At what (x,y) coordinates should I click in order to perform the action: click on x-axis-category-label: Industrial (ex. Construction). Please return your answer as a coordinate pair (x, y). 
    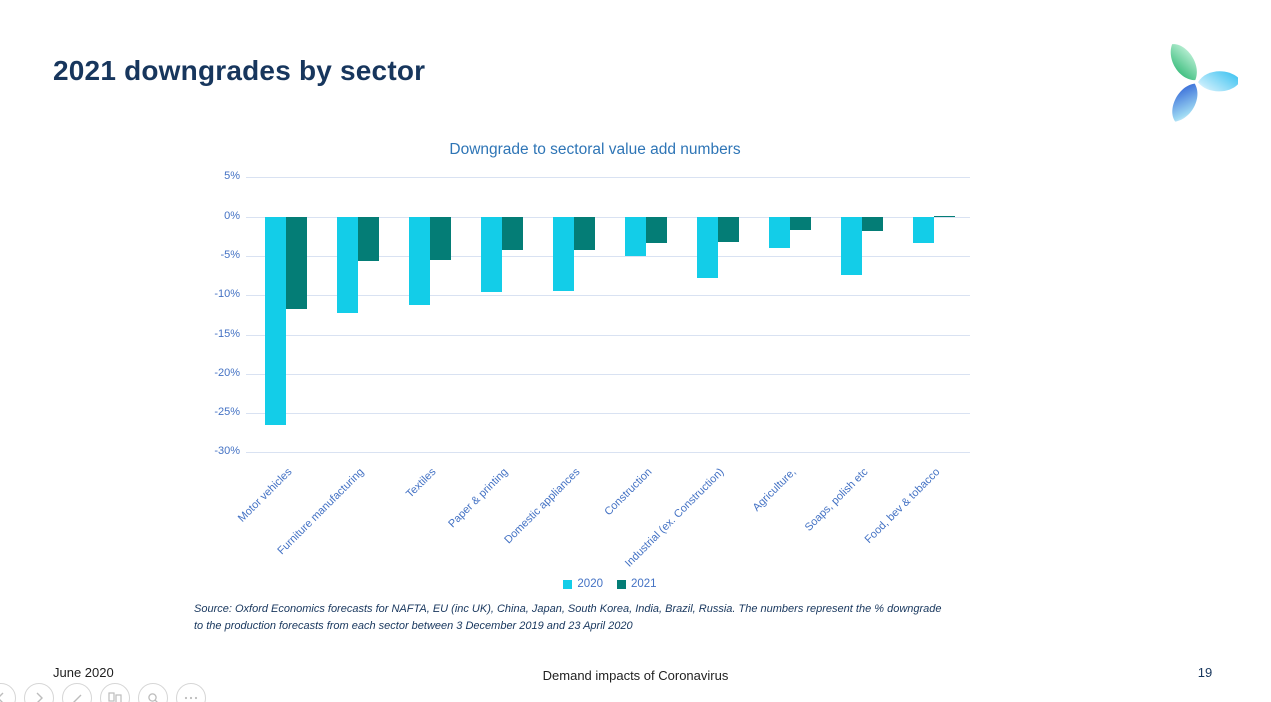
    Looking at the image, I should click on (674, 518).